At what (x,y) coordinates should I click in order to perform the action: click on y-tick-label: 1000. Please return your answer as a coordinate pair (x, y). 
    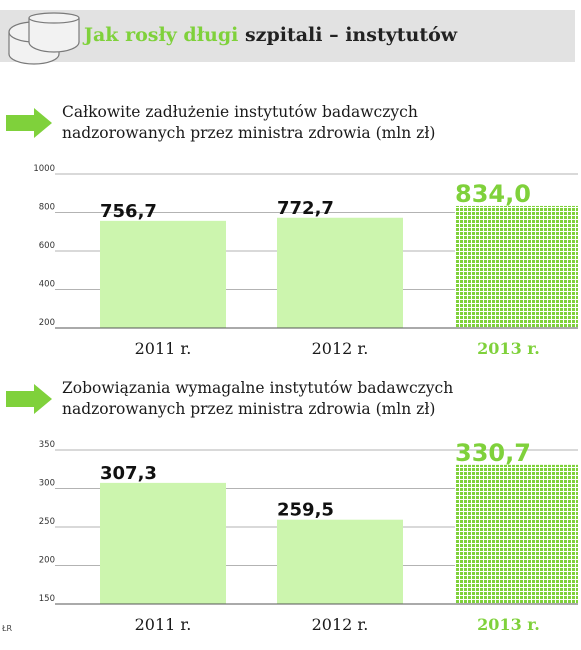
    Looking at the image, I should click on (44, 169).